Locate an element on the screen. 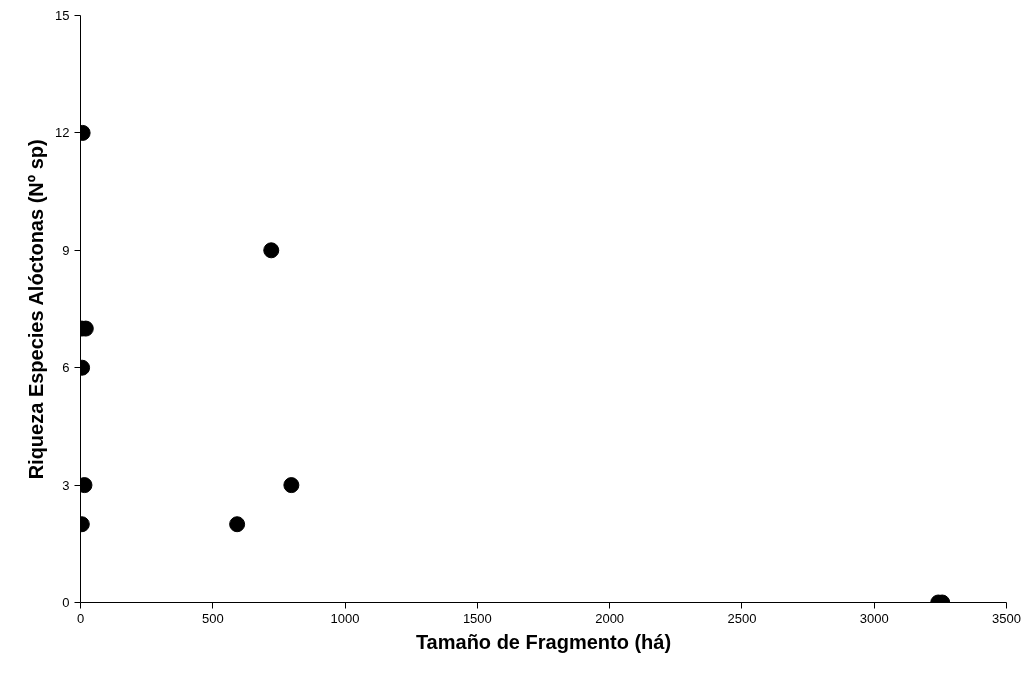  y-tick-label: 15 is located at coordinates (62, 15).